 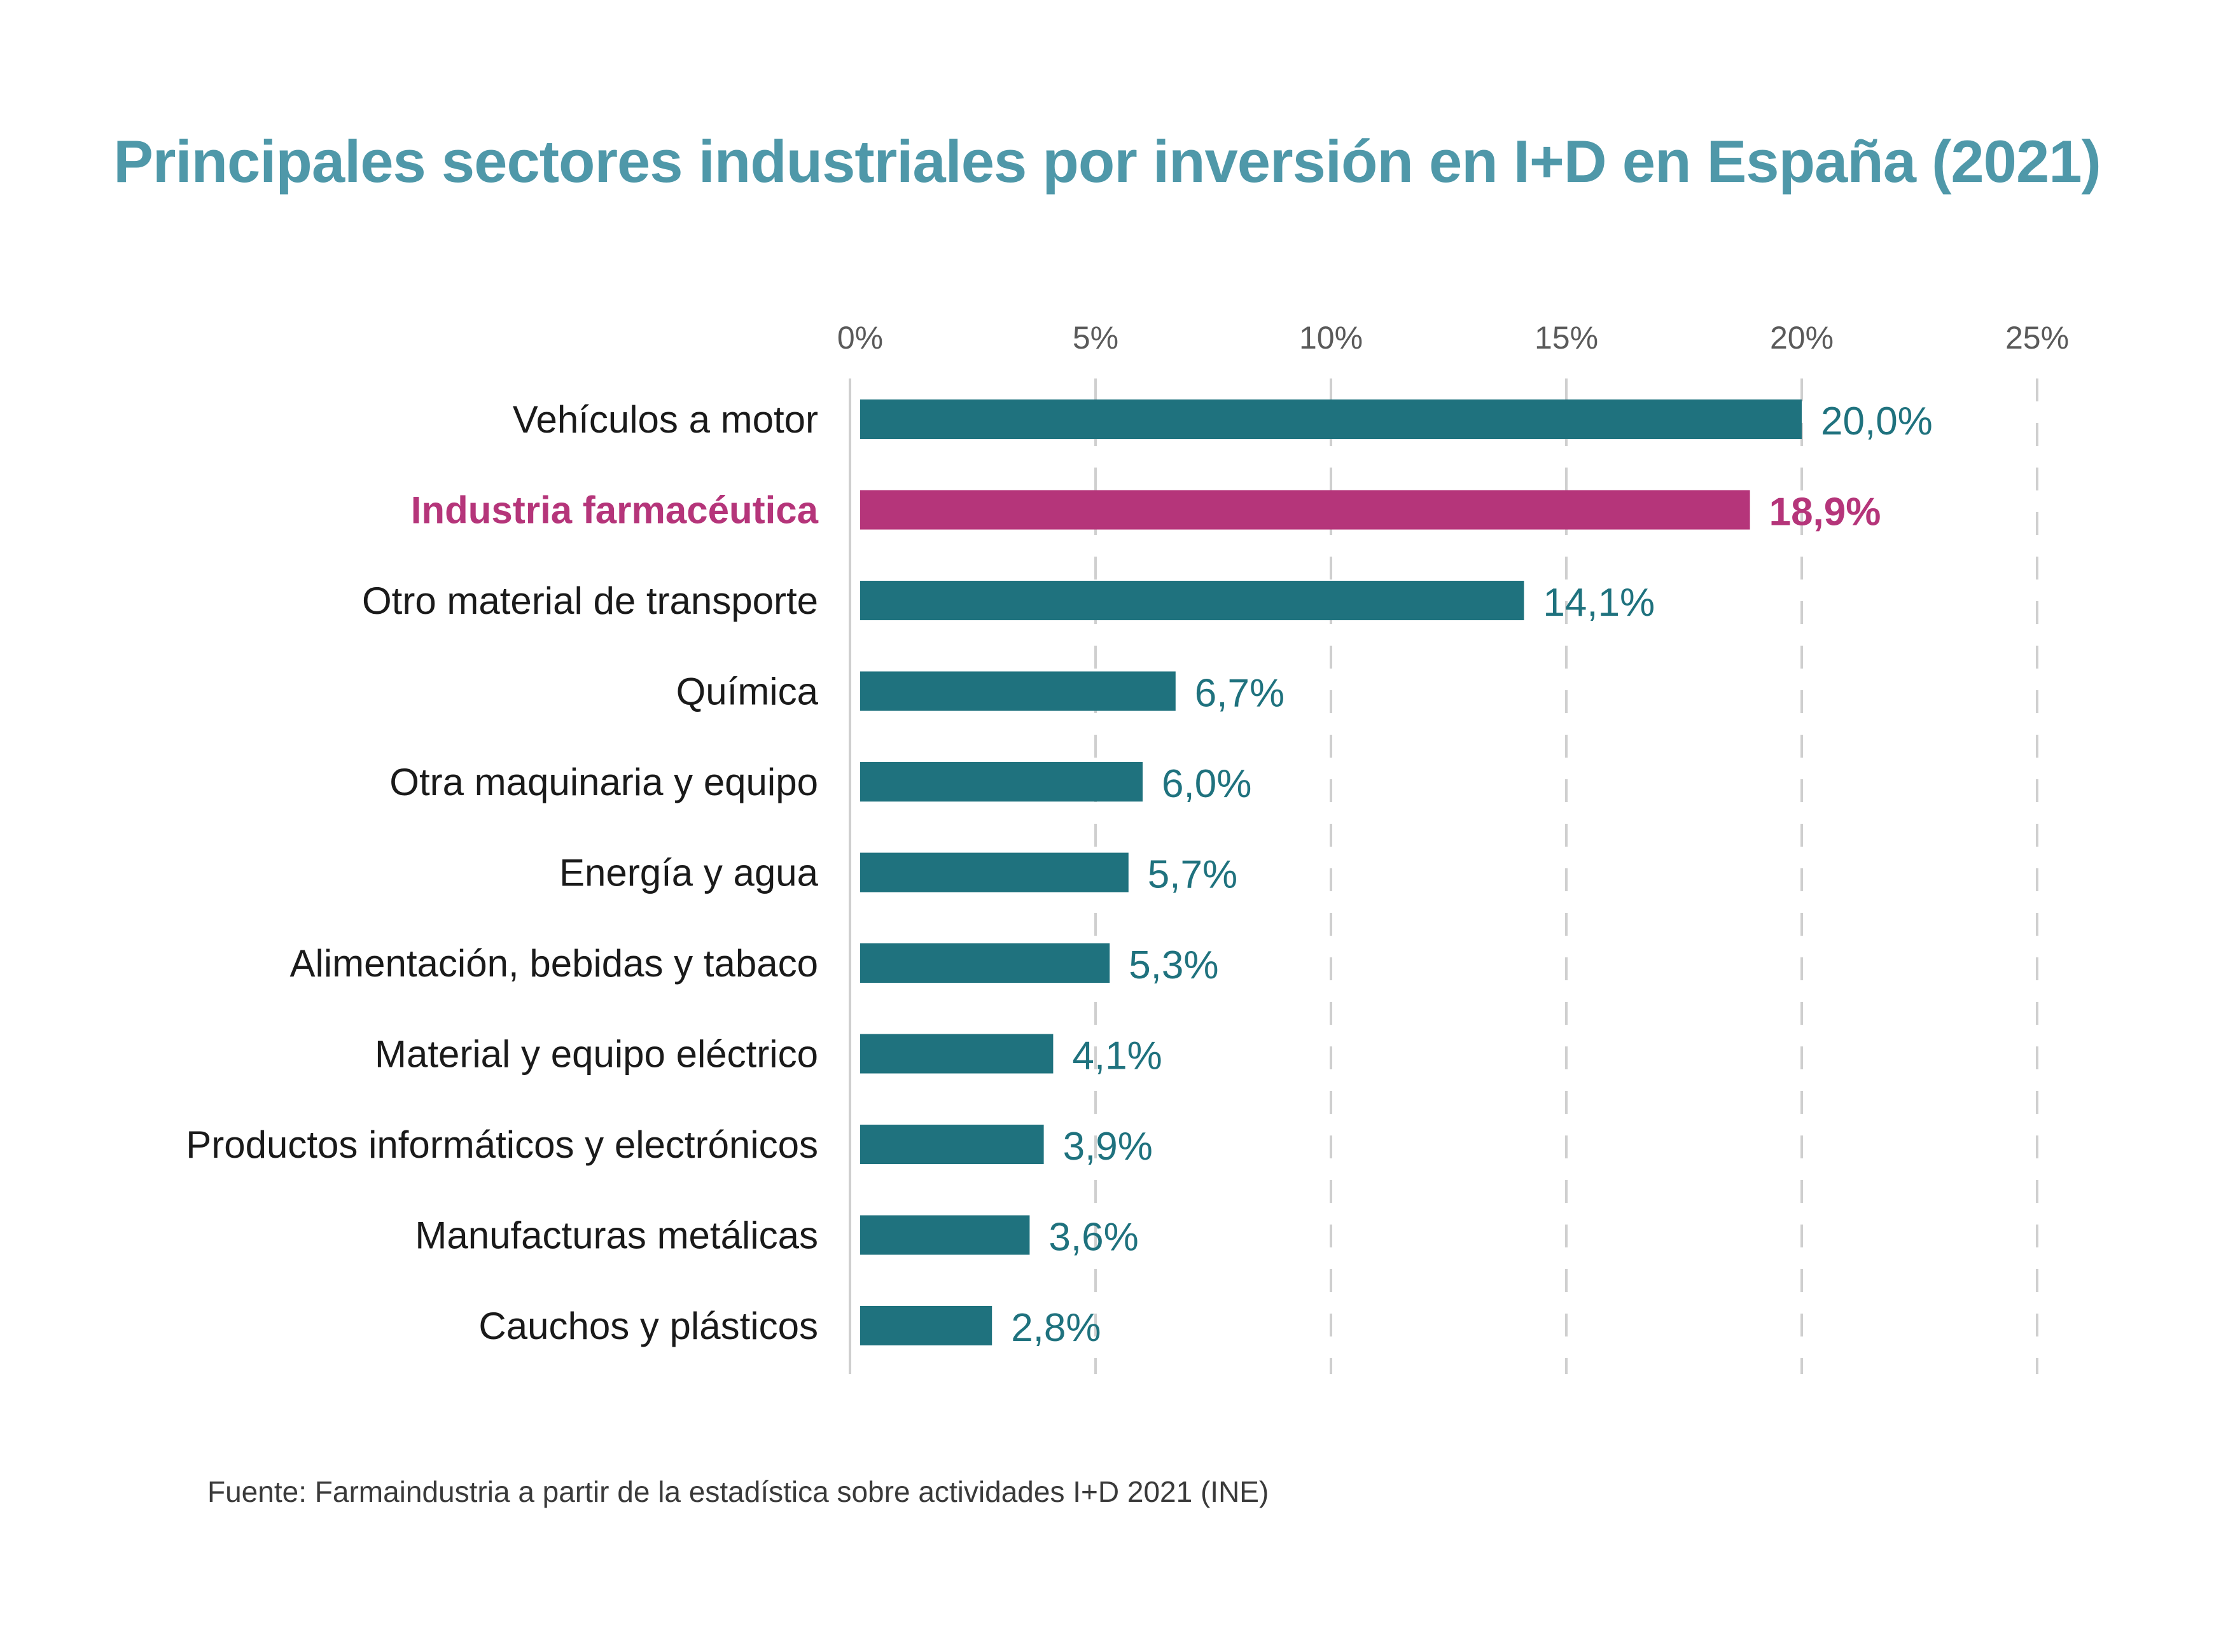 I want to click on category-label: Vehículos a motor, so click(x=665, y=419).